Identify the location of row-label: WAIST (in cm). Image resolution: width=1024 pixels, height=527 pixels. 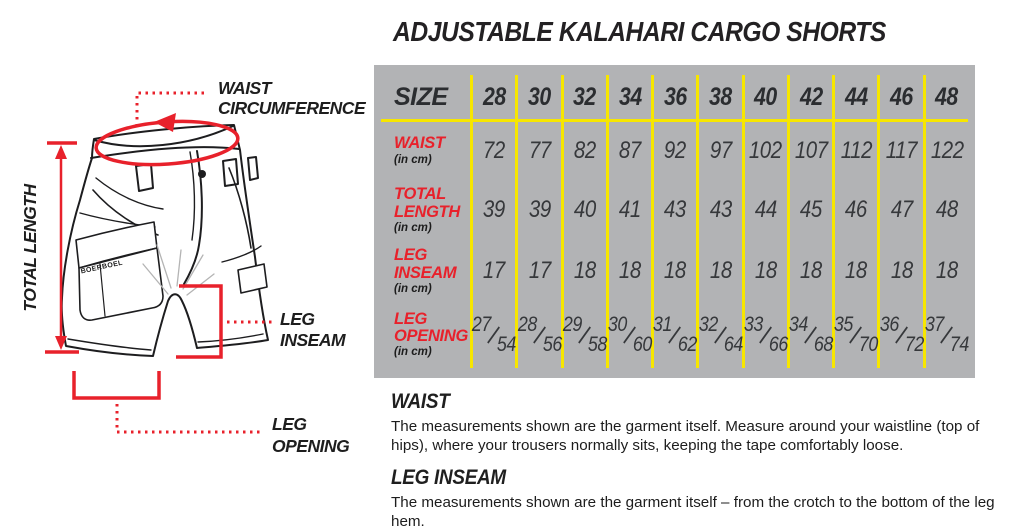
(419, 150).